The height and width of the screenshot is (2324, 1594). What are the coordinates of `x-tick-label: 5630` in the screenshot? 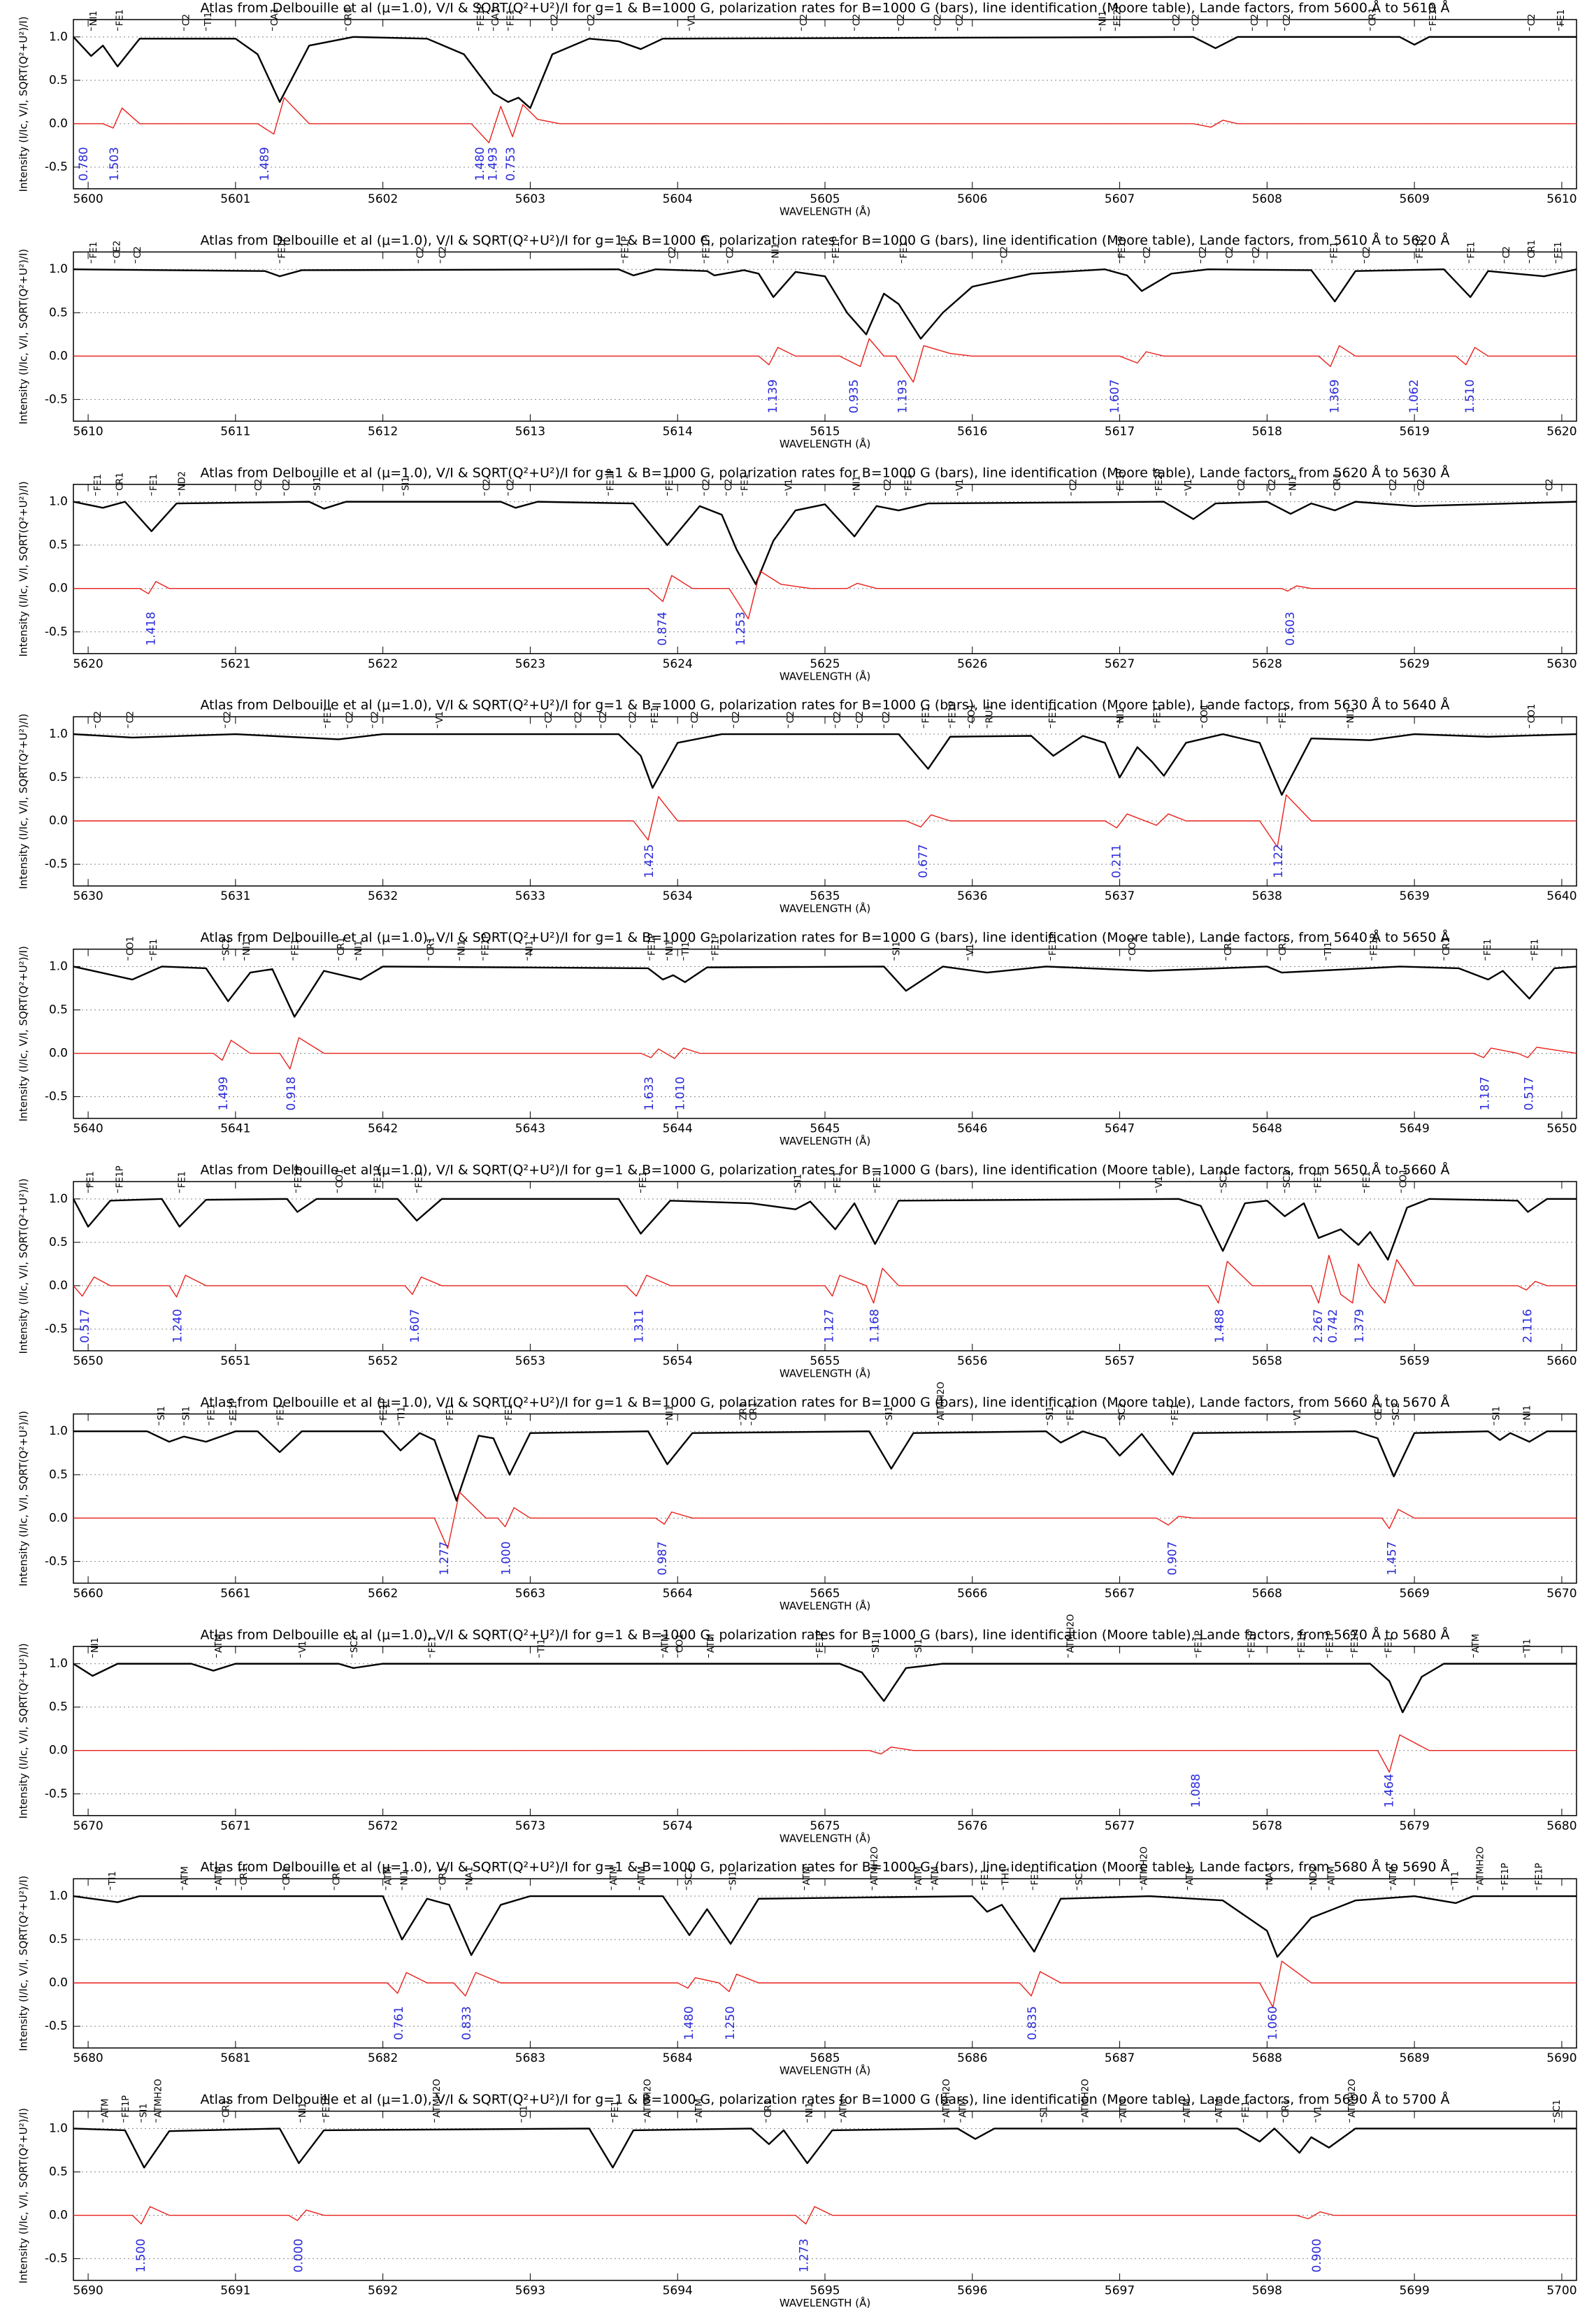 It's located at (1561, 664).